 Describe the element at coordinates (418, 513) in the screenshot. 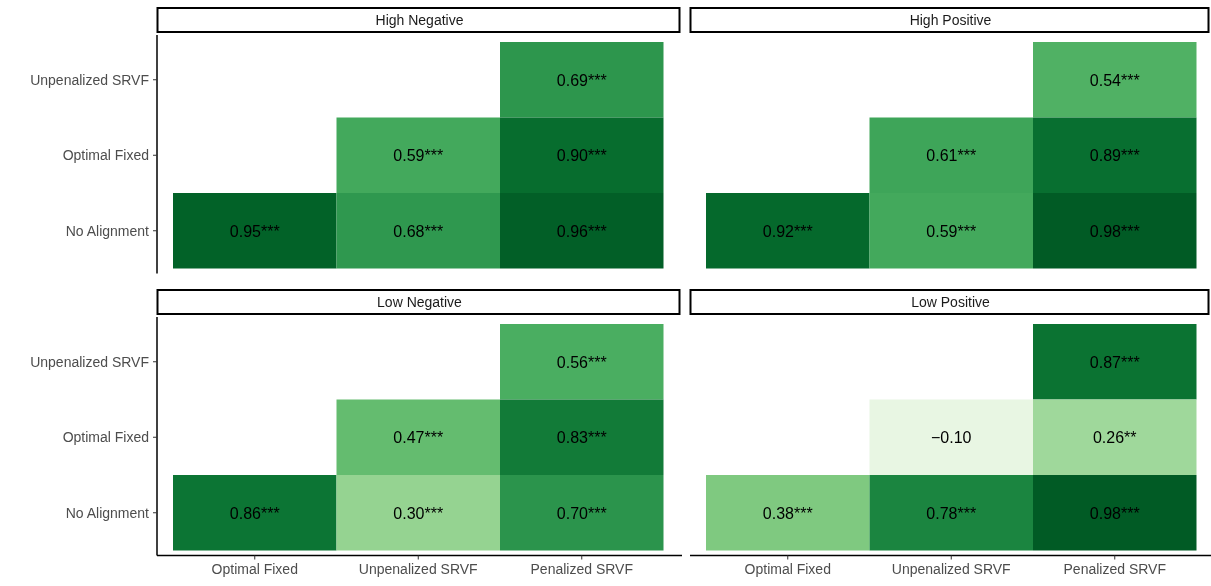

I see `data-label: 0.30***` at that location.